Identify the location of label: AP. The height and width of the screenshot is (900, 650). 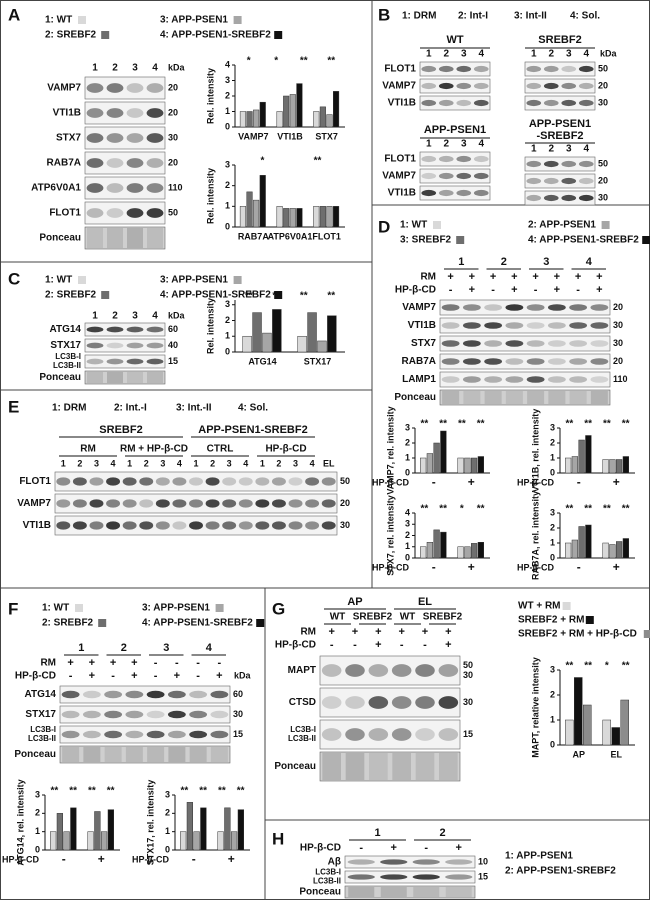
(354, 602).